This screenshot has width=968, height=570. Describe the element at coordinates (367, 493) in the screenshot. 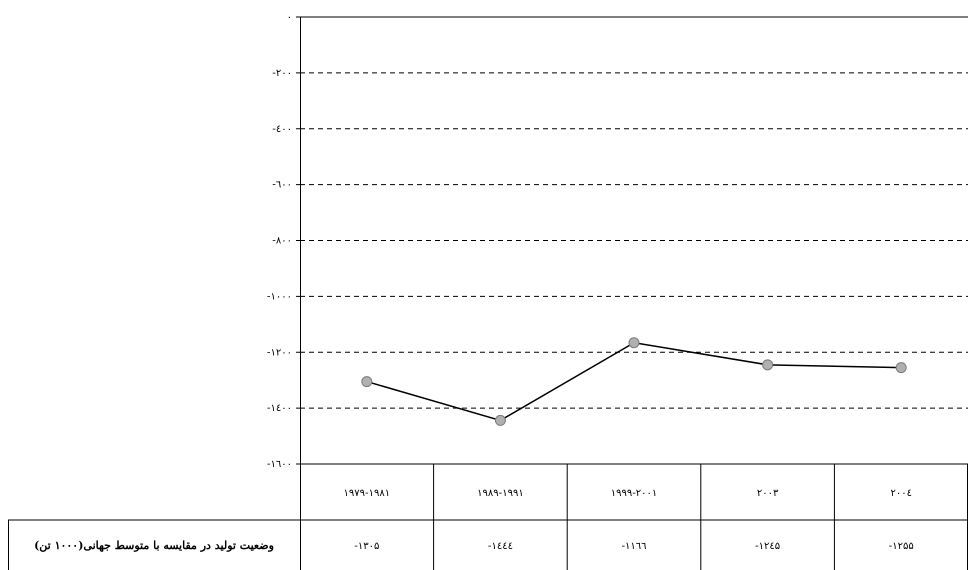

I see `category-label: ۱۹۷۹-۱۹۸۱` at that location.